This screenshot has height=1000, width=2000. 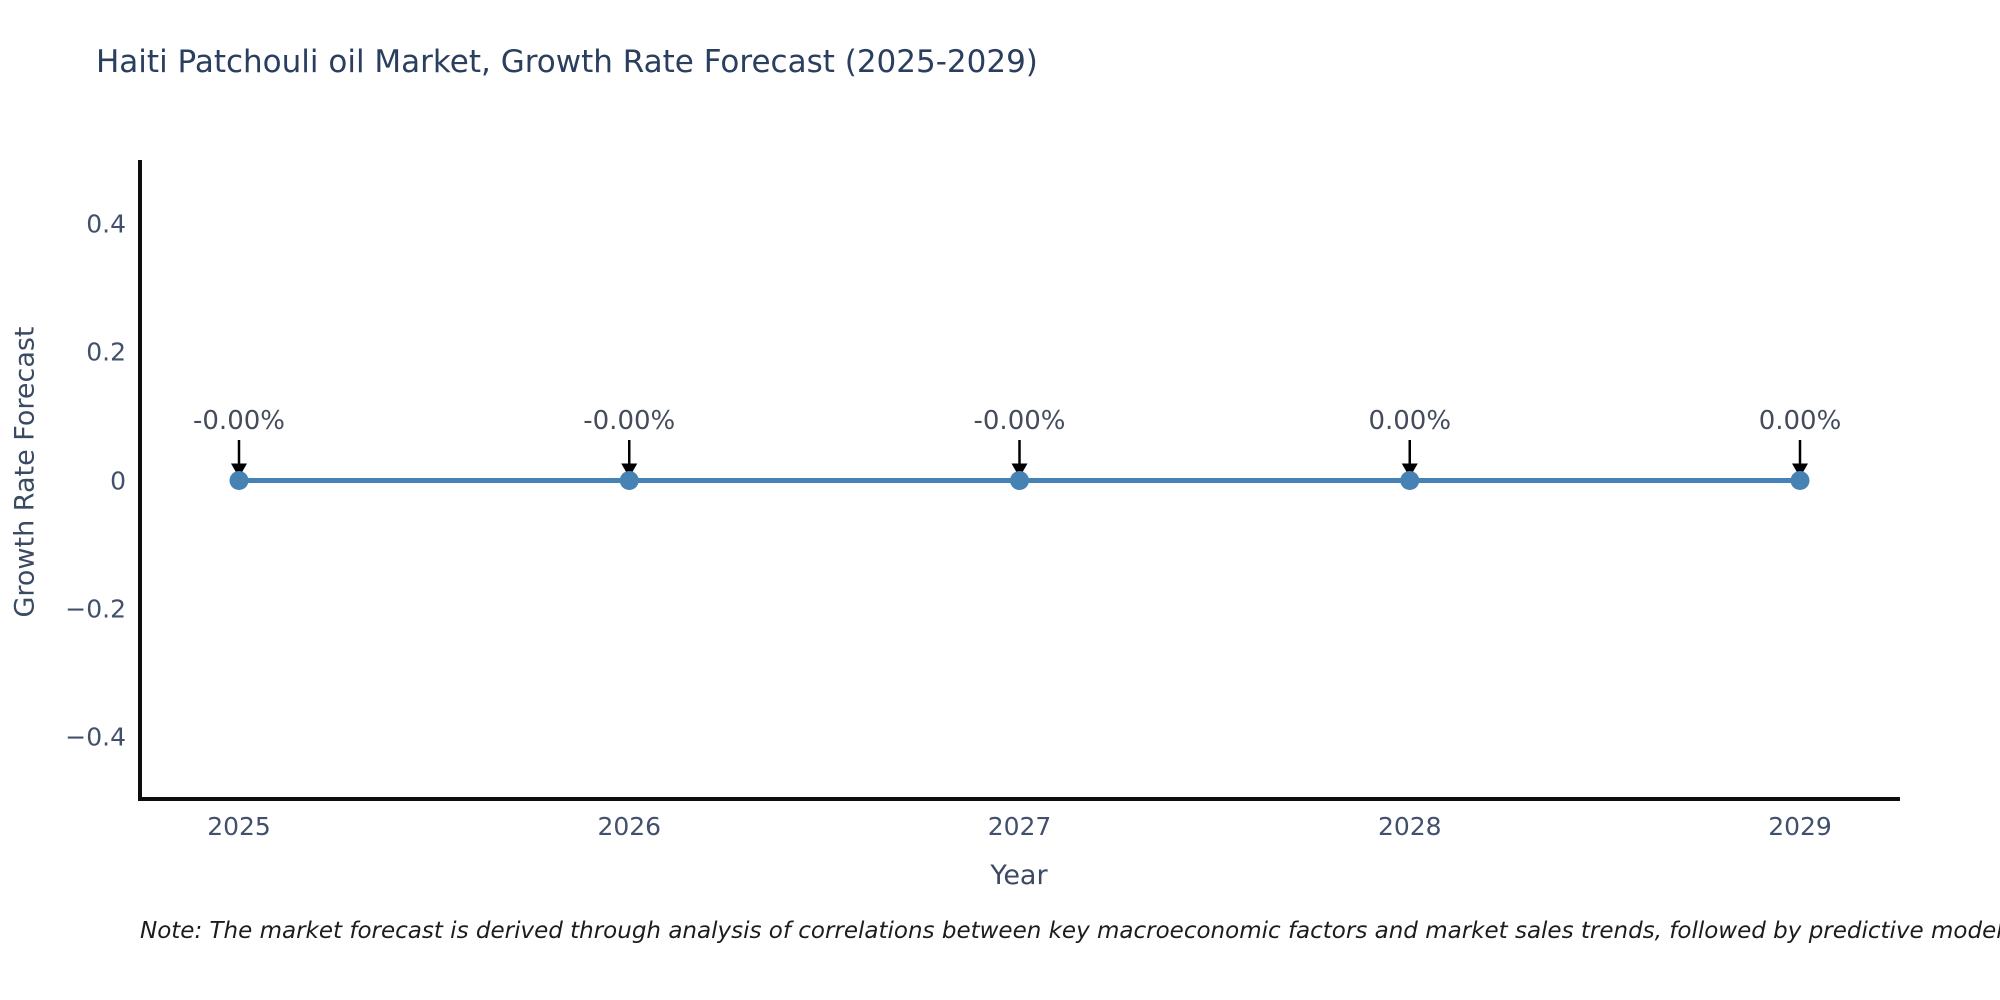 I want to click on y-tick-label: 0.2, so click(x=106, y=352).